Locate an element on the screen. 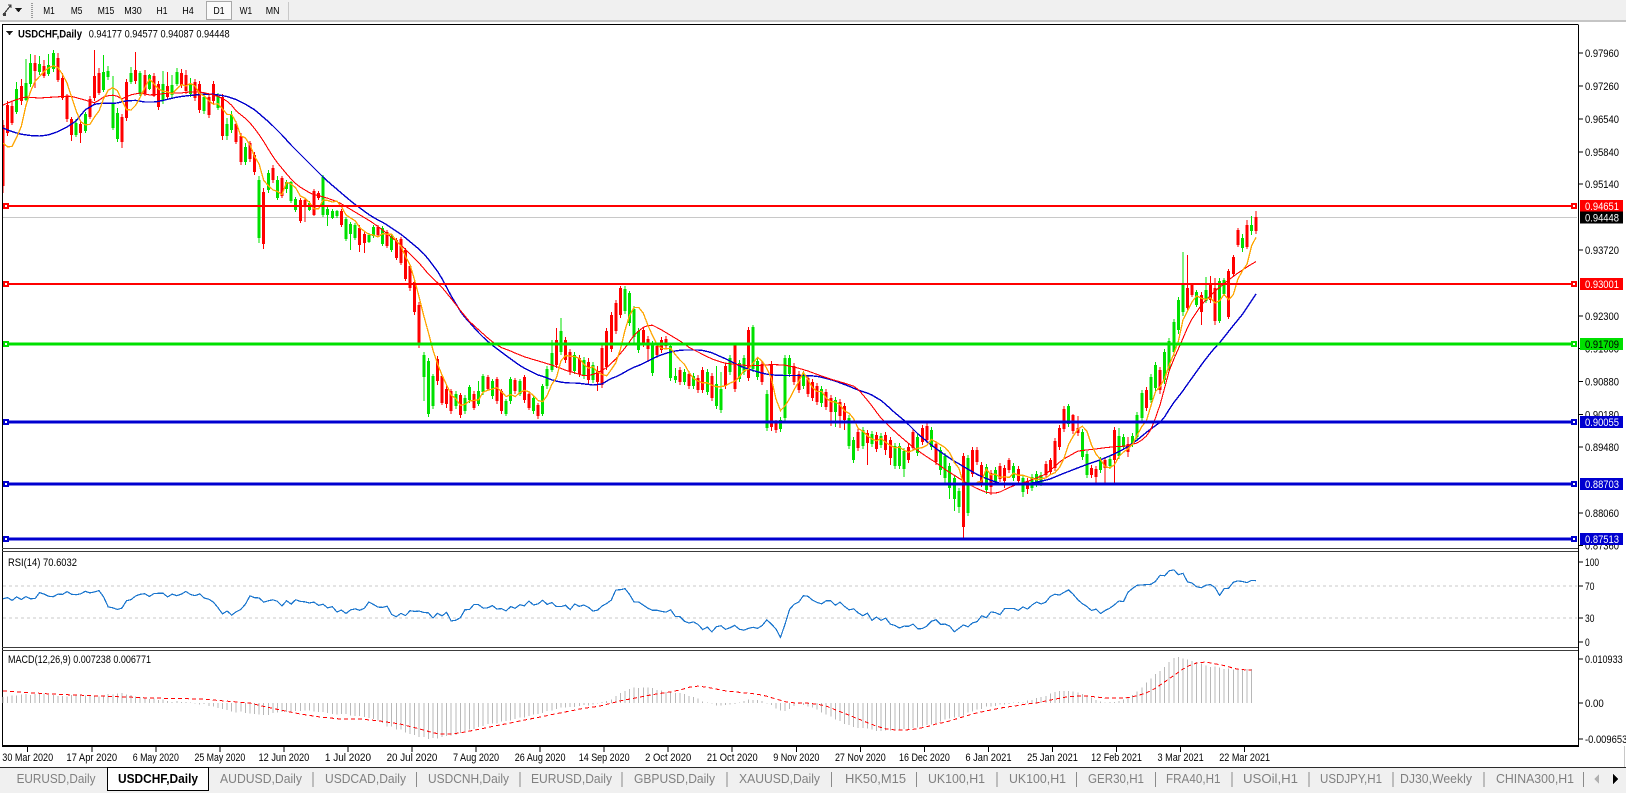 The width and height of the screenshot is (1626, 793). svg-text: 2 Oct 2020 is located at coordinates (668, 758).